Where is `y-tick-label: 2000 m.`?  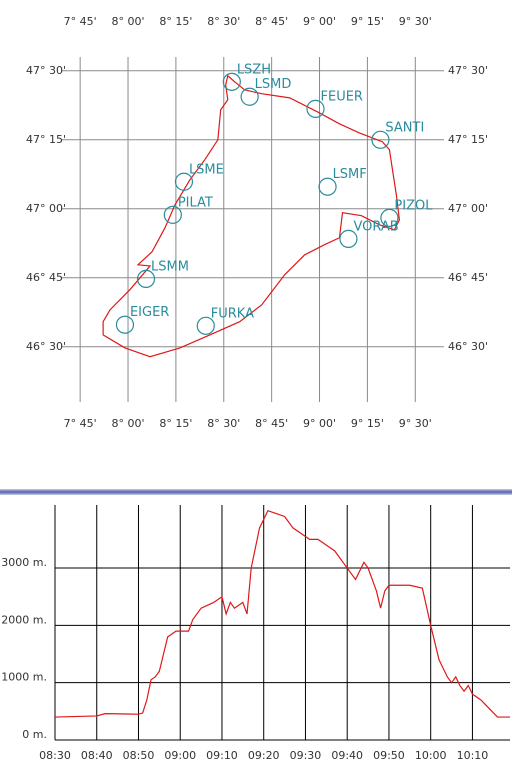 y-tick-label: 2000 m. is located at coordinates (24, 619).